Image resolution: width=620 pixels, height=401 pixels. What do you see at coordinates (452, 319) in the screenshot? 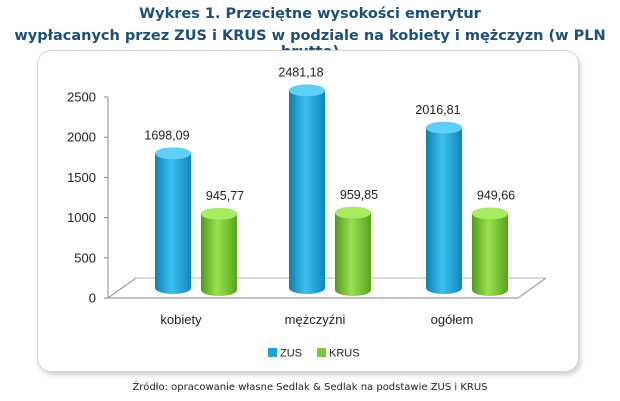
I see `category-label: ogółem` at bounding box center [452, 319].